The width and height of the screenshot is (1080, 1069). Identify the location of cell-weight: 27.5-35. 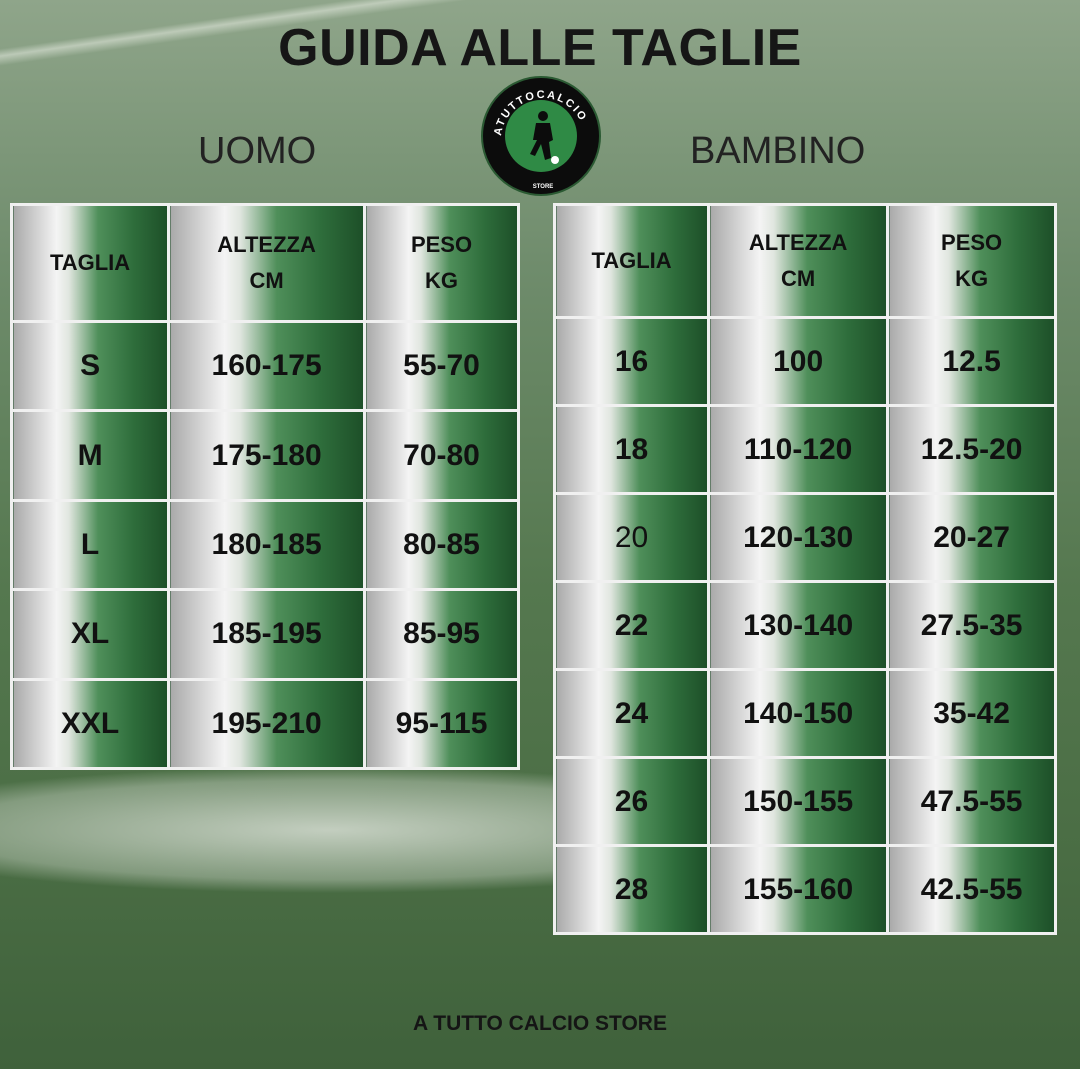
(971, 625).